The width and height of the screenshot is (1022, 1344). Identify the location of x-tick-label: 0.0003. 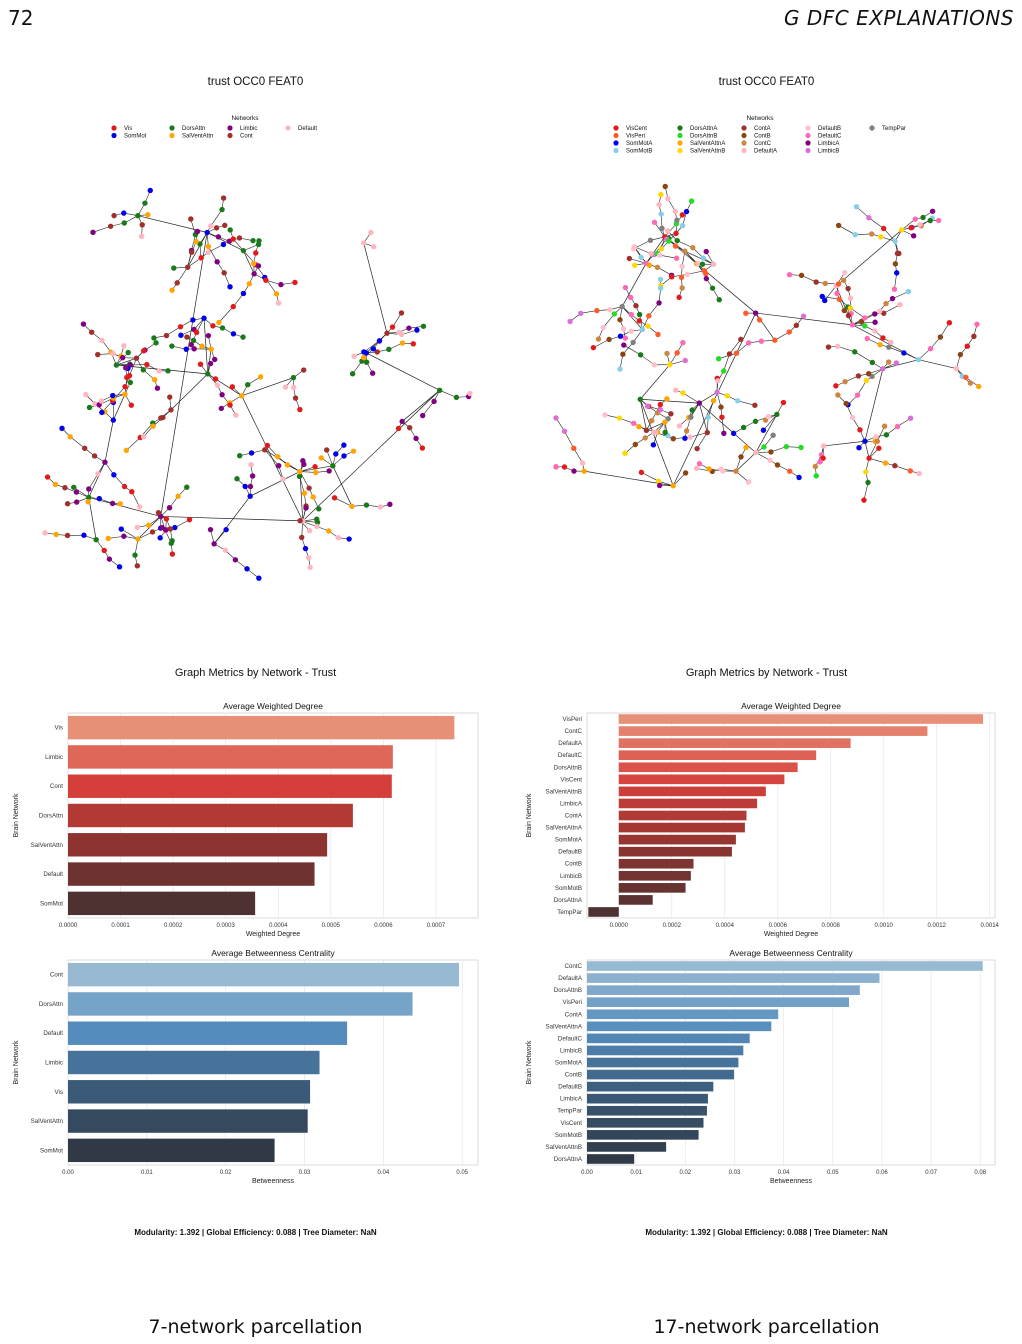
(226, 926).